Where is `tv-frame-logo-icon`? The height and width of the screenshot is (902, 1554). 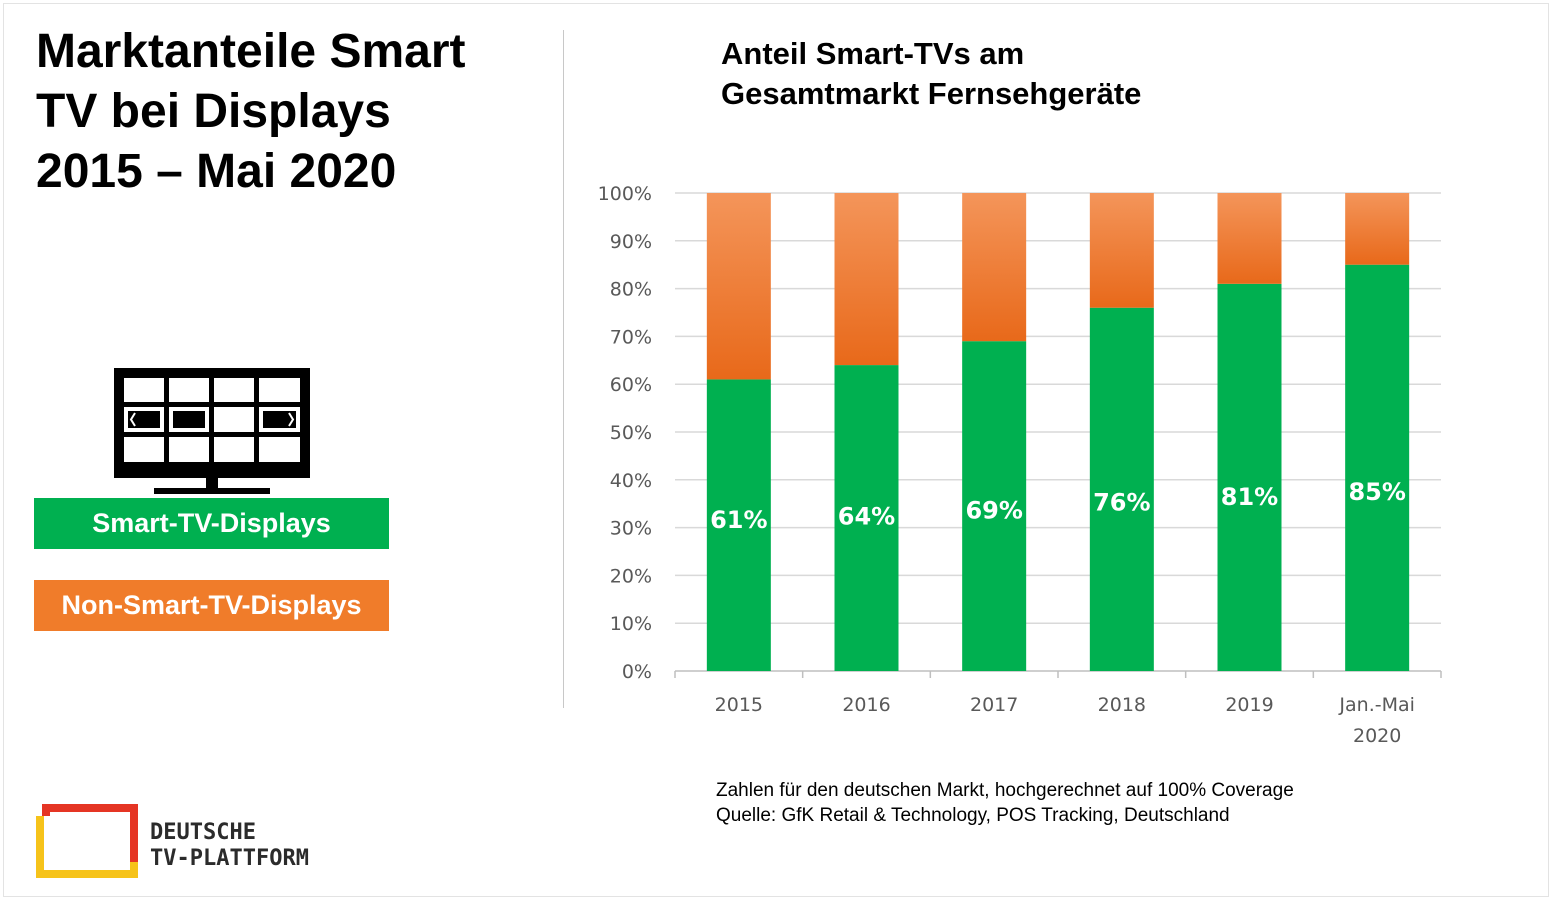 tv-frame-logo-icon is located at coordinates (87, 841).